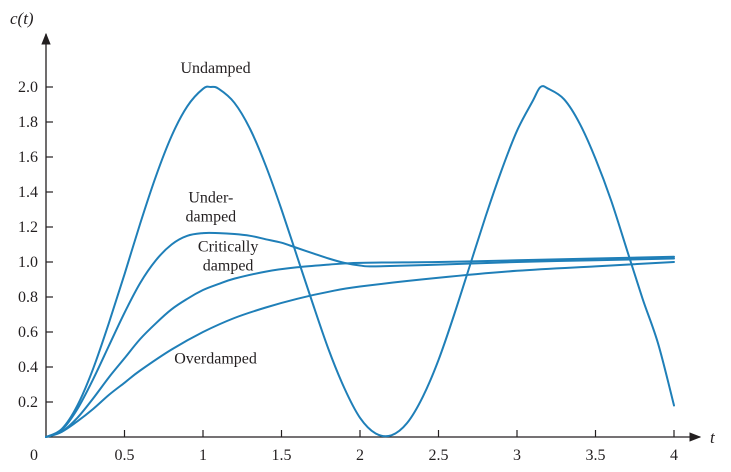 This screenshot has height=472, width=731. I want to click on x-tick-label: 2.5, so click(439, 455).